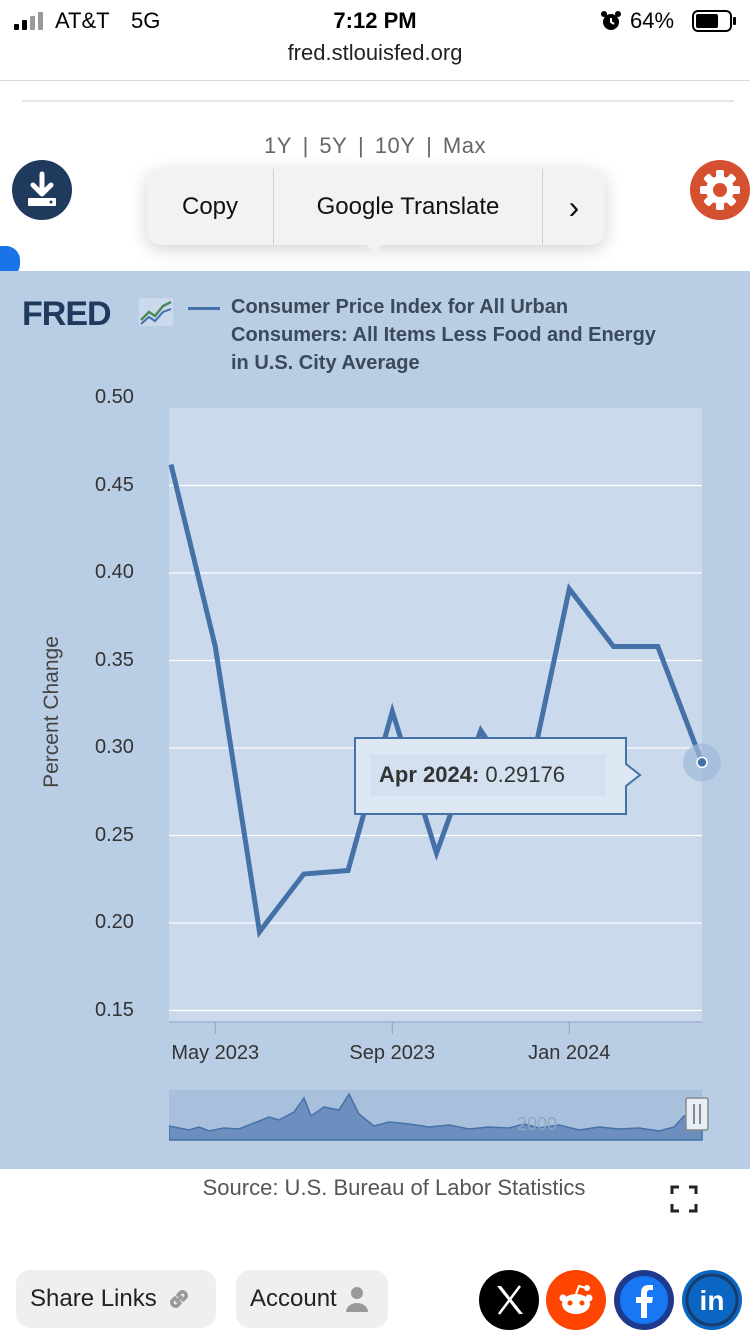 The width and height of the screenshot is (750, 1335). I want to click on status-bar: AT&T 5G 7:12 PM 64% fred.stlouisfed.org, so click(375, 40).